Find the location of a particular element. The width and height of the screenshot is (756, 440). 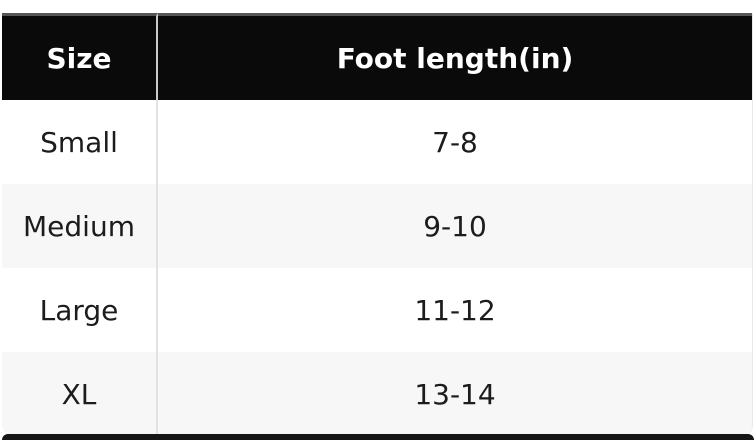

size-cell: XL is located at coordinates (80, 394).